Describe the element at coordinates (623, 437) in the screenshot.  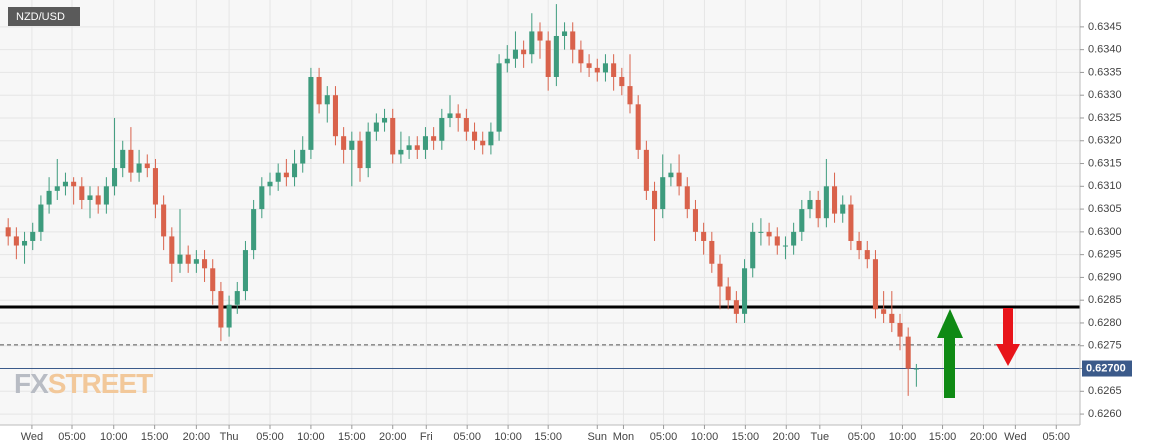
I see `x-tick-label: Mon` at that location.